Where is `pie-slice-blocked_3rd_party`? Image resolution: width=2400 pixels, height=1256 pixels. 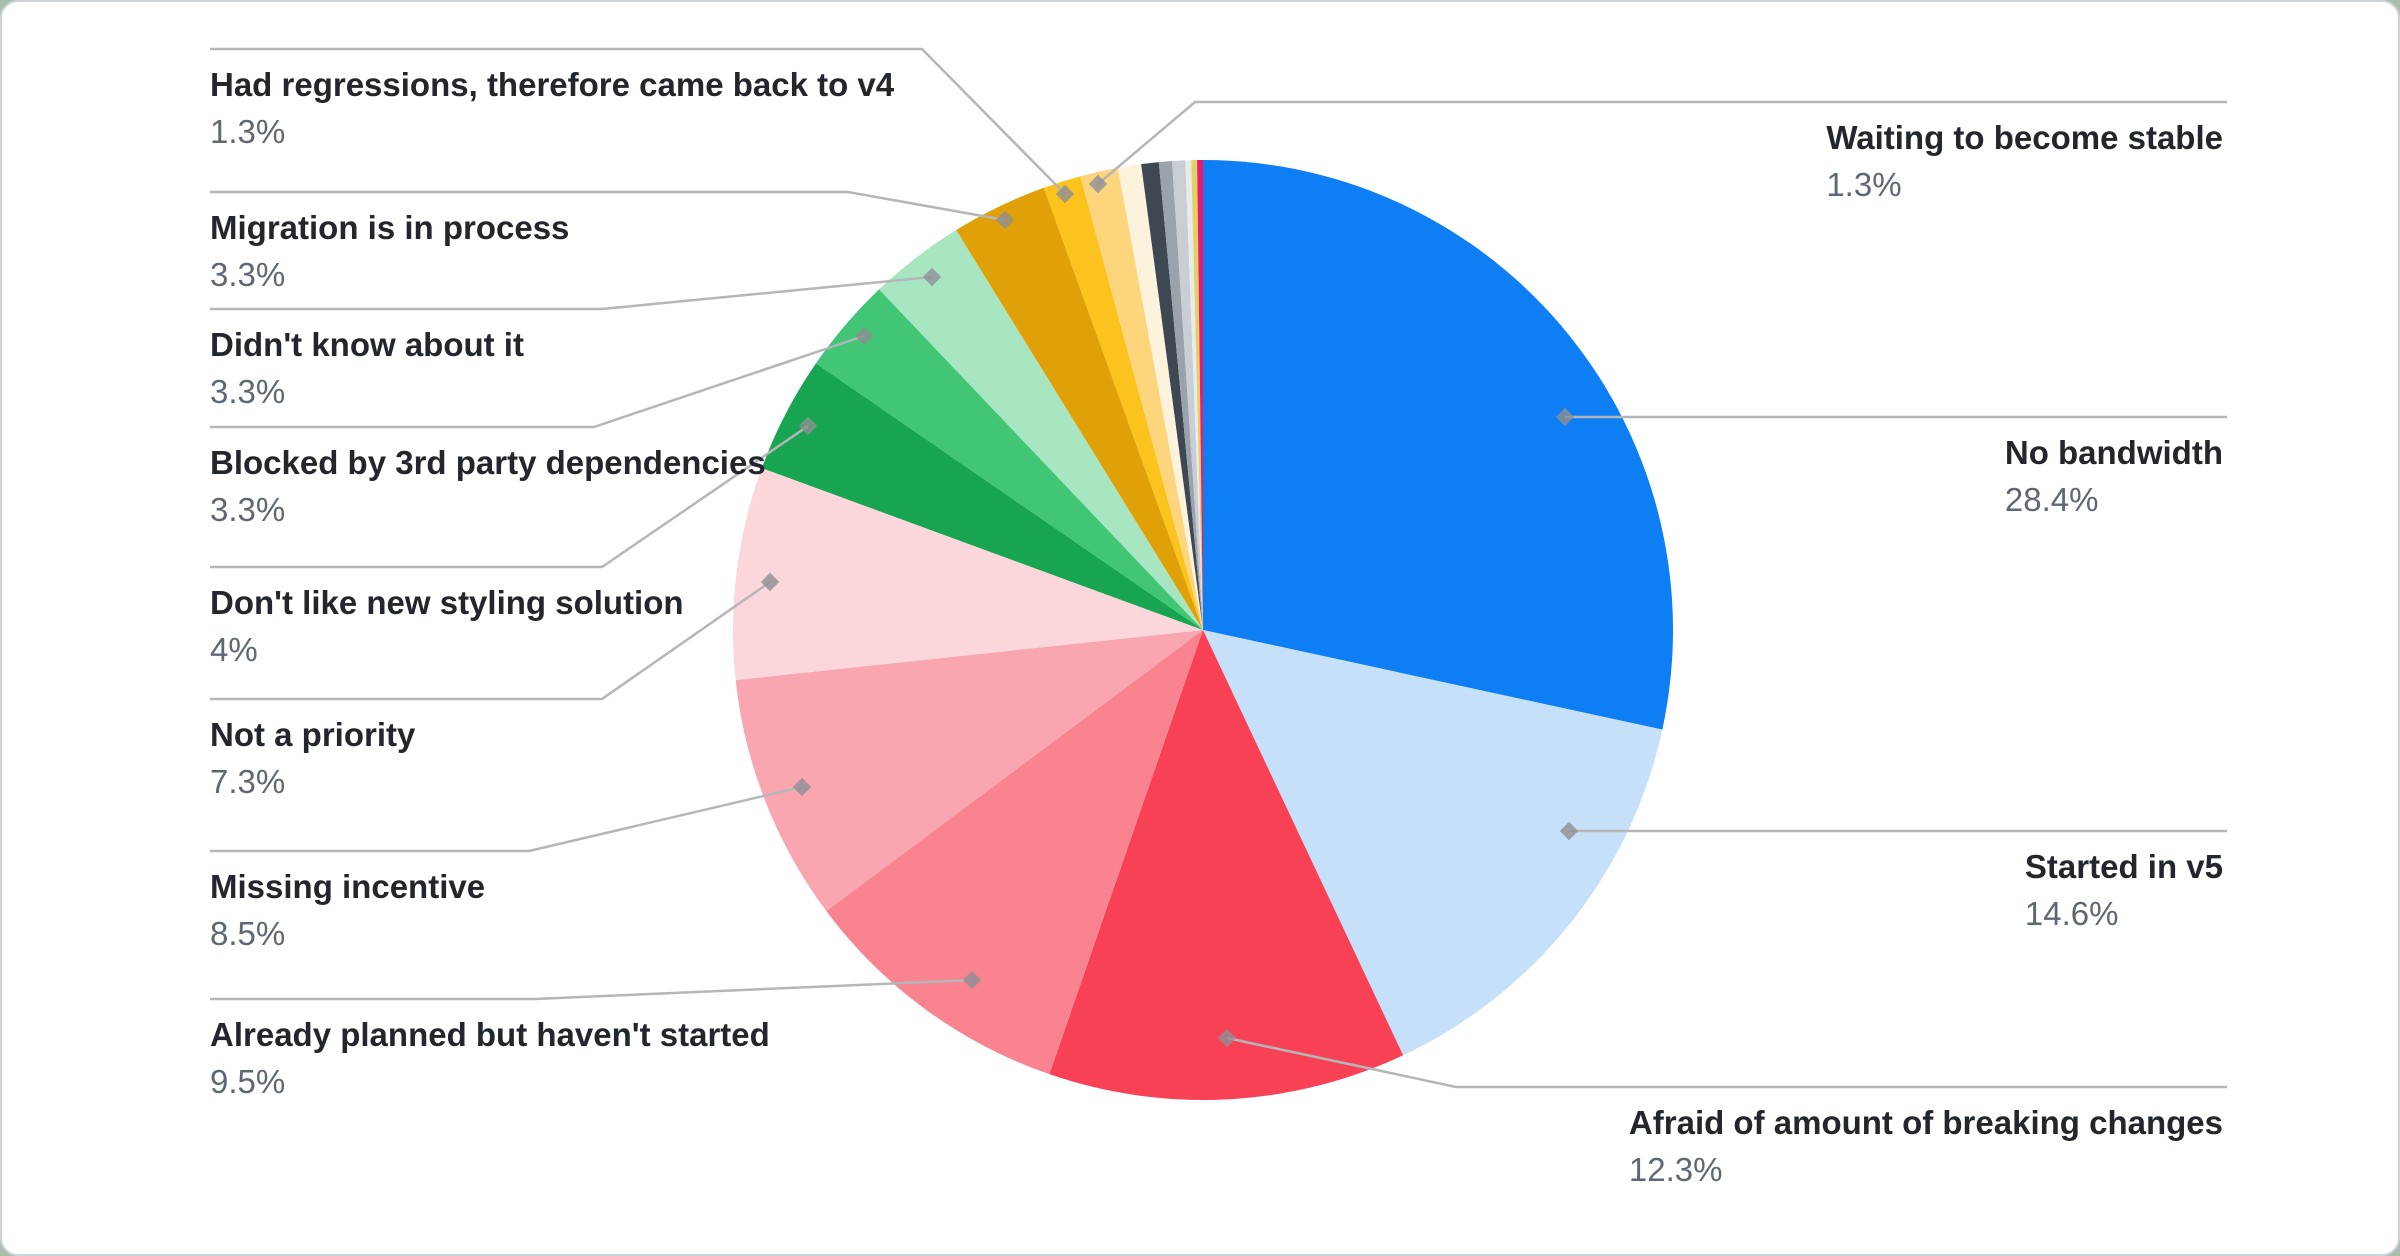
pie-slice-blocked_3rd_party is located at coordinates (1009, 459).